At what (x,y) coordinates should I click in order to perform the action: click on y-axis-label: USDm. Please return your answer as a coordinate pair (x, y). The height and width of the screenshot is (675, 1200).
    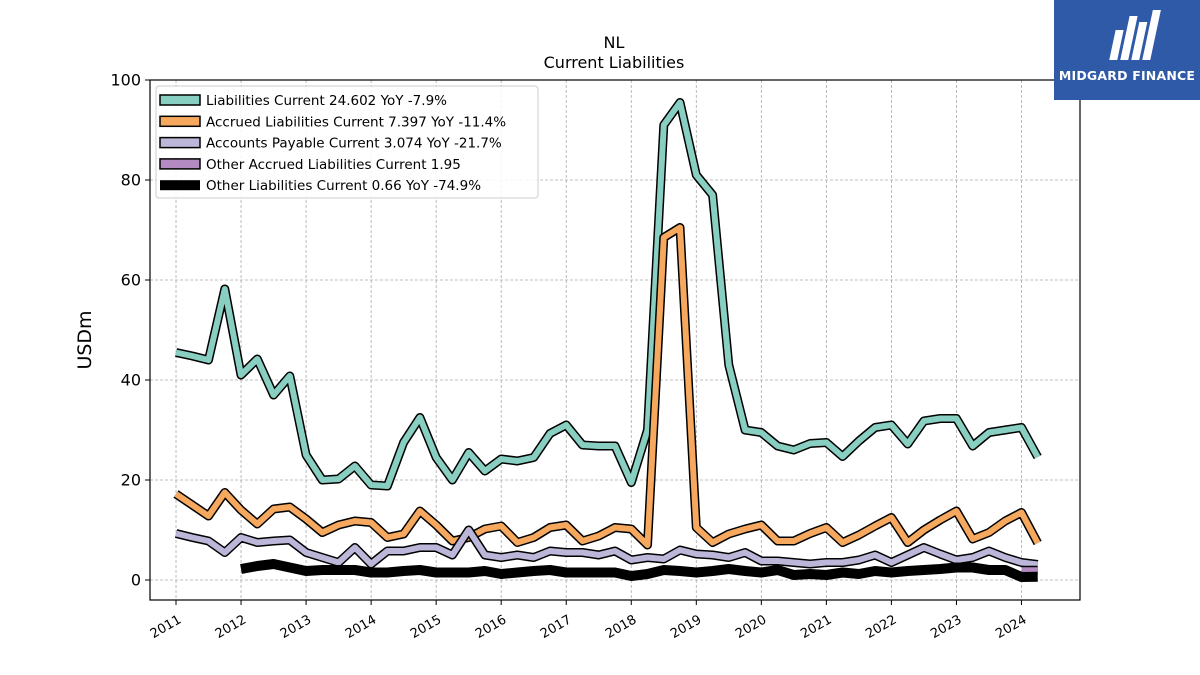
    Looking at the image, I should click on (85, 339).